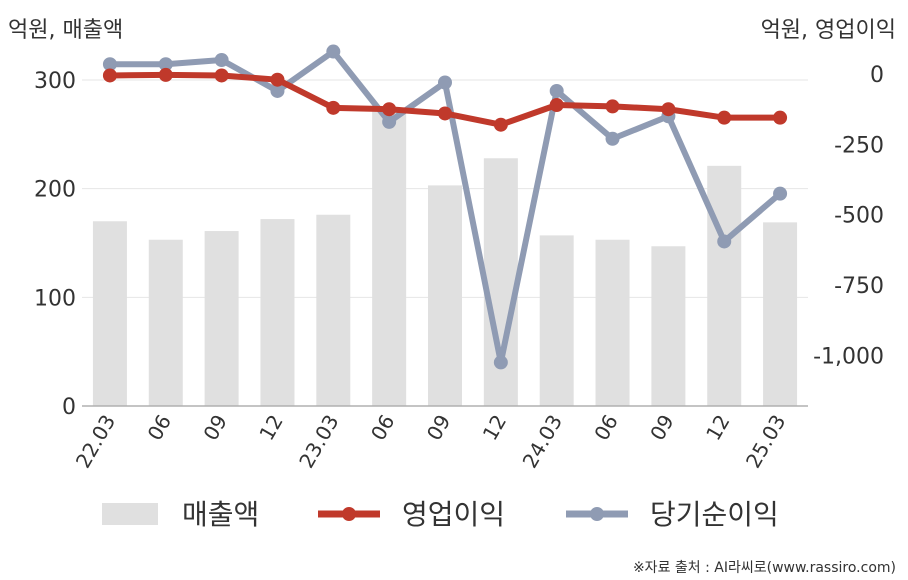 The image size is (908, 580). What do you see at coordinates (542, 442) in the screenshot?
I see `x-tick-label: 24.03` at bounding box center [542, 442].